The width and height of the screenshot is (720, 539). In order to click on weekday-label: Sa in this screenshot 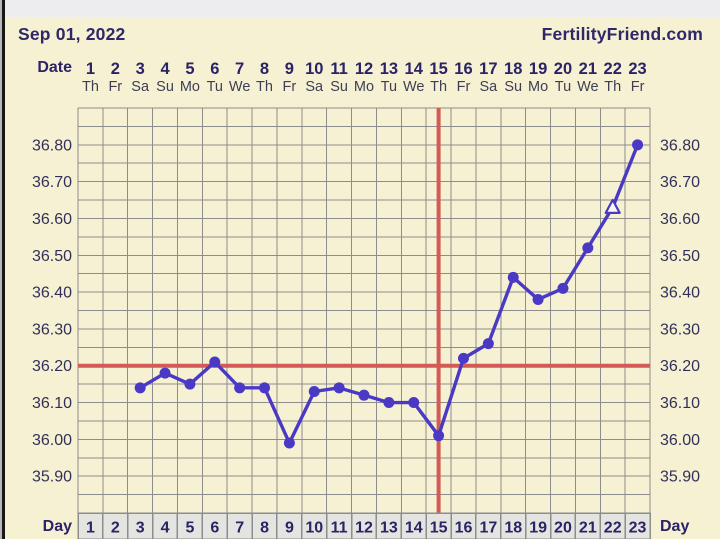, I will do `click(314, 87)`.